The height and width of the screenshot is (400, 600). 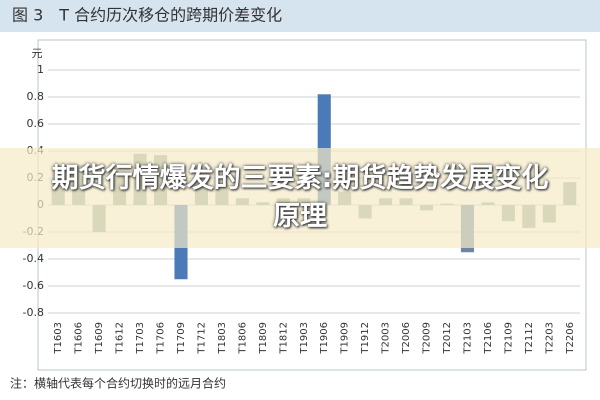 What do you see at coordinates (58, 338) in the screenshot?
I see `x-tick-label: T1603` at bounding box center [58, 338].